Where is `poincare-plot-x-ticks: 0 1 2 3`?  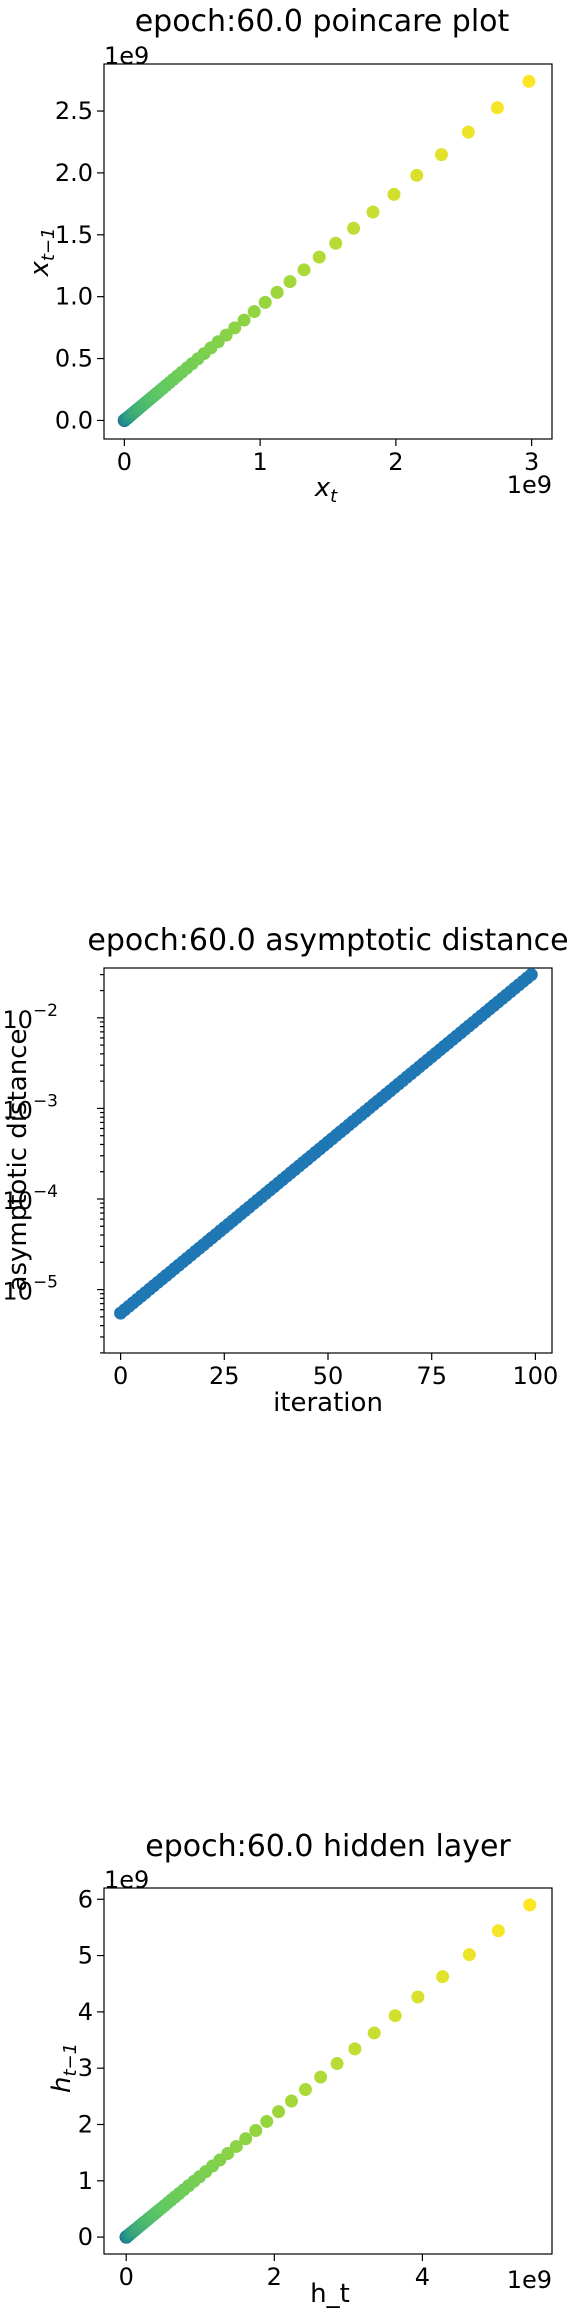 poincare-plot-x-ticks: 0 1 2 3 is located at coordinates (328, 457).